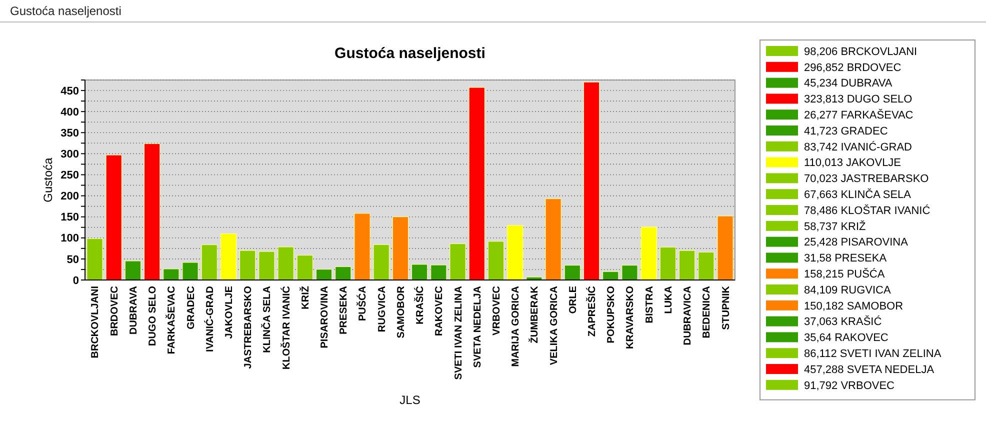  I want to click on y-tick-label: 250, so click(69, 176).